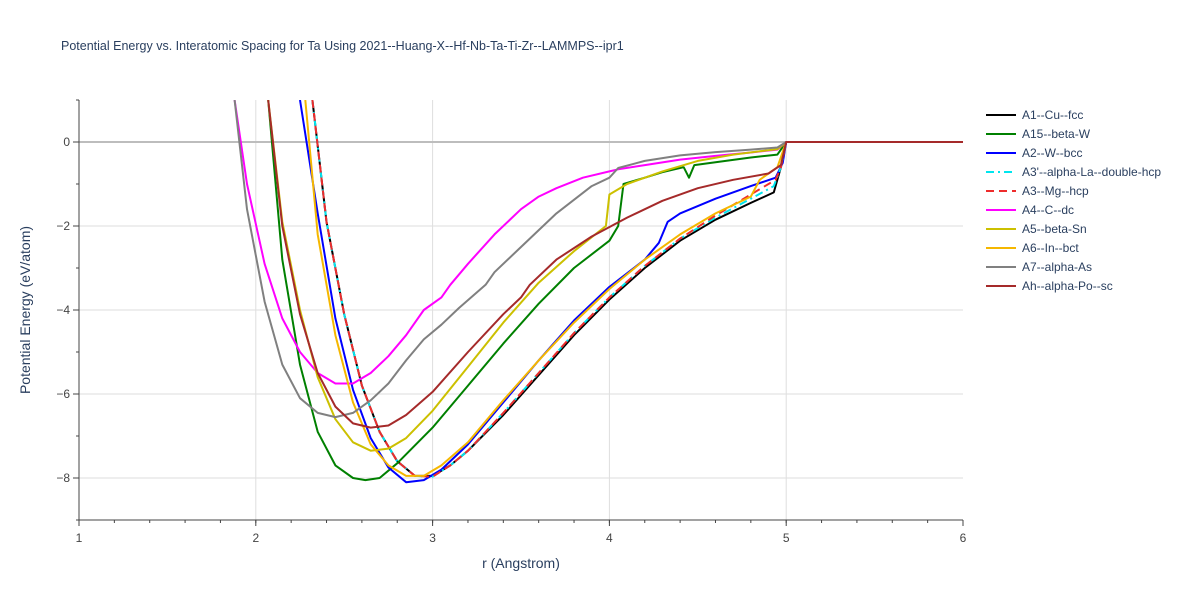 This screenshot has height=600, width=1200. What do you see at coordinates (1052, 115) in the screenshot?
I see `legend-label: A1--Cu--fcc` at bounding box center [1052, 115].